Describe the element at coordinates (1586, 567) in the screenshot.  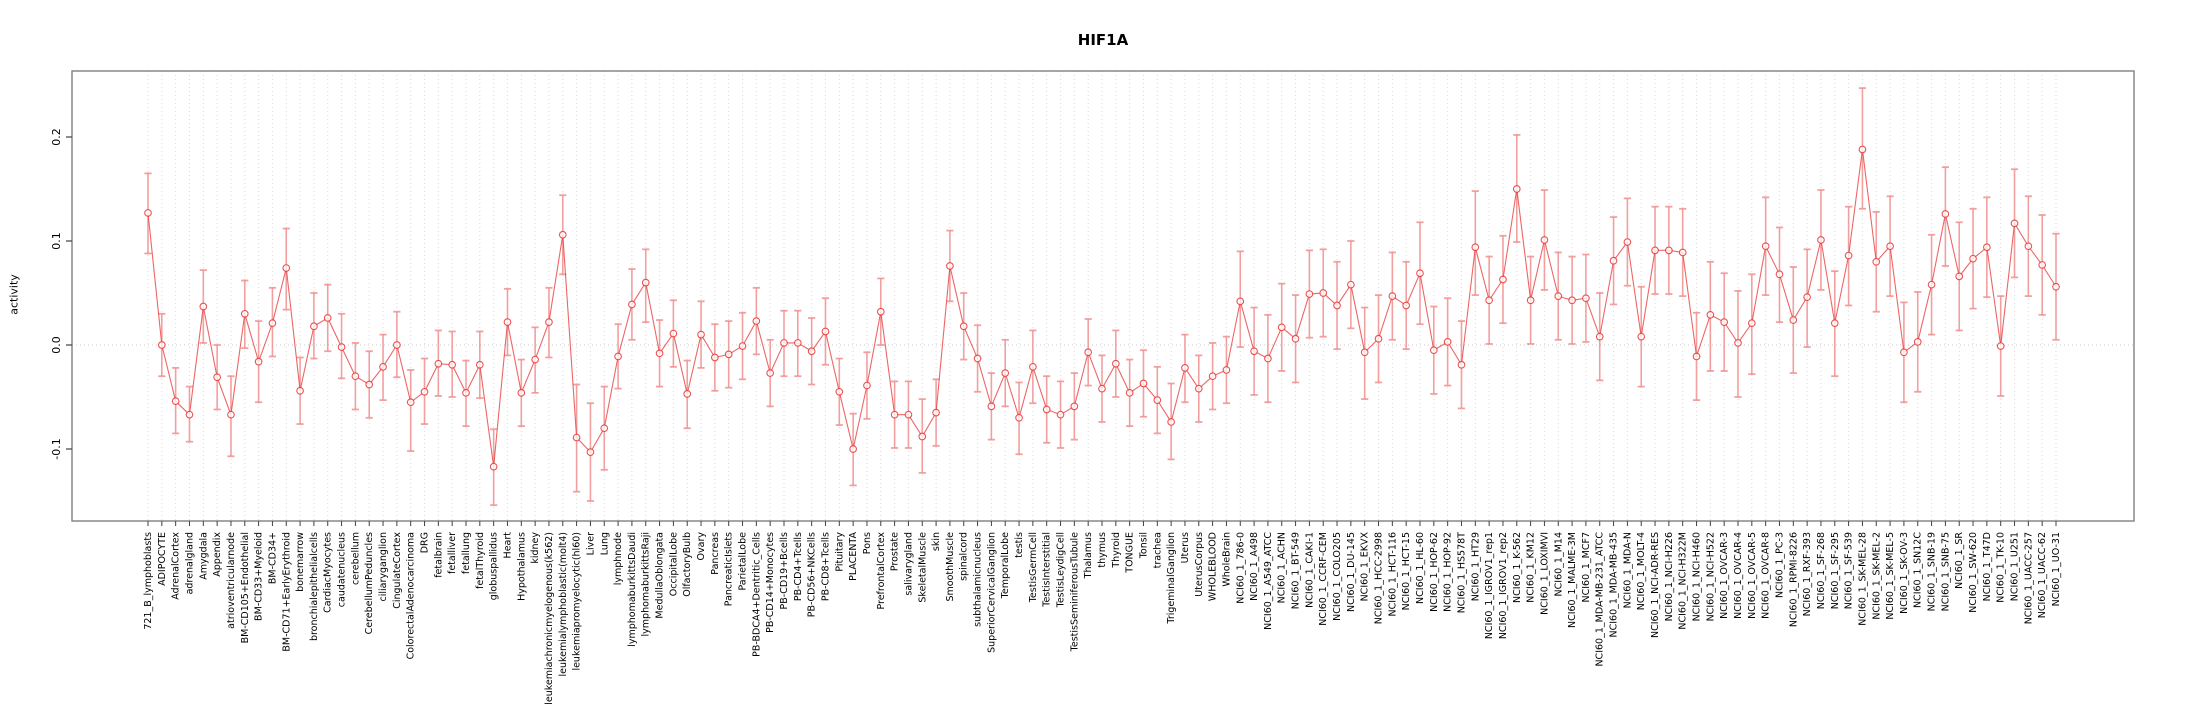
I see `x-tick-label: NCI60_1_MCF7` at that location.